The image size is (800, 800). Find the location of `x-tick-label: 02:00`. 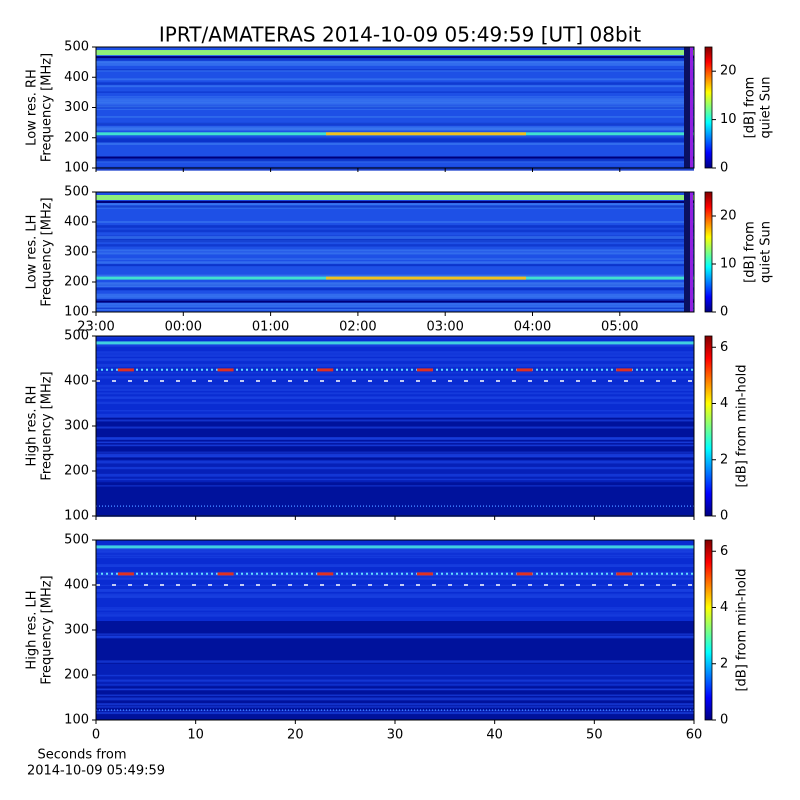

x-tick-label: 02:00 is located at coordinates (357, 327).